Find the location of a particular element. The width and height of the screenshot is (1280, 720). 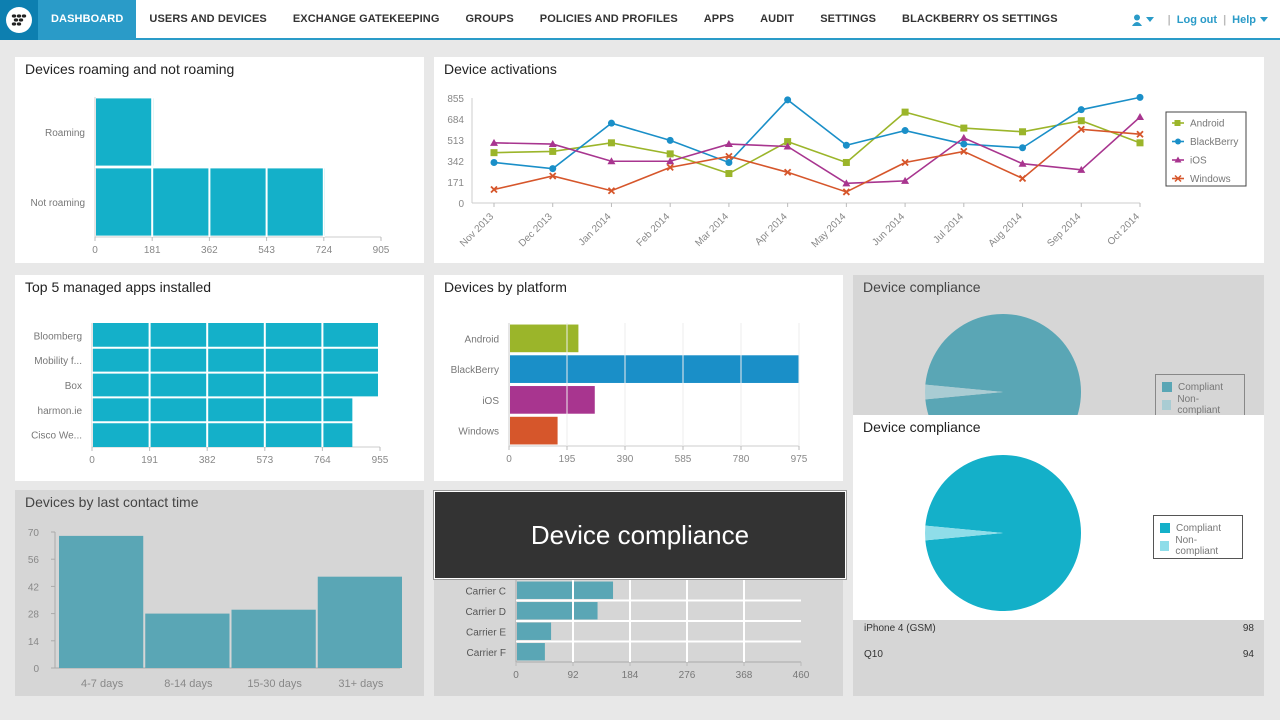

x-tick-label: Dec 2013 is located at coordinates (536, 230).